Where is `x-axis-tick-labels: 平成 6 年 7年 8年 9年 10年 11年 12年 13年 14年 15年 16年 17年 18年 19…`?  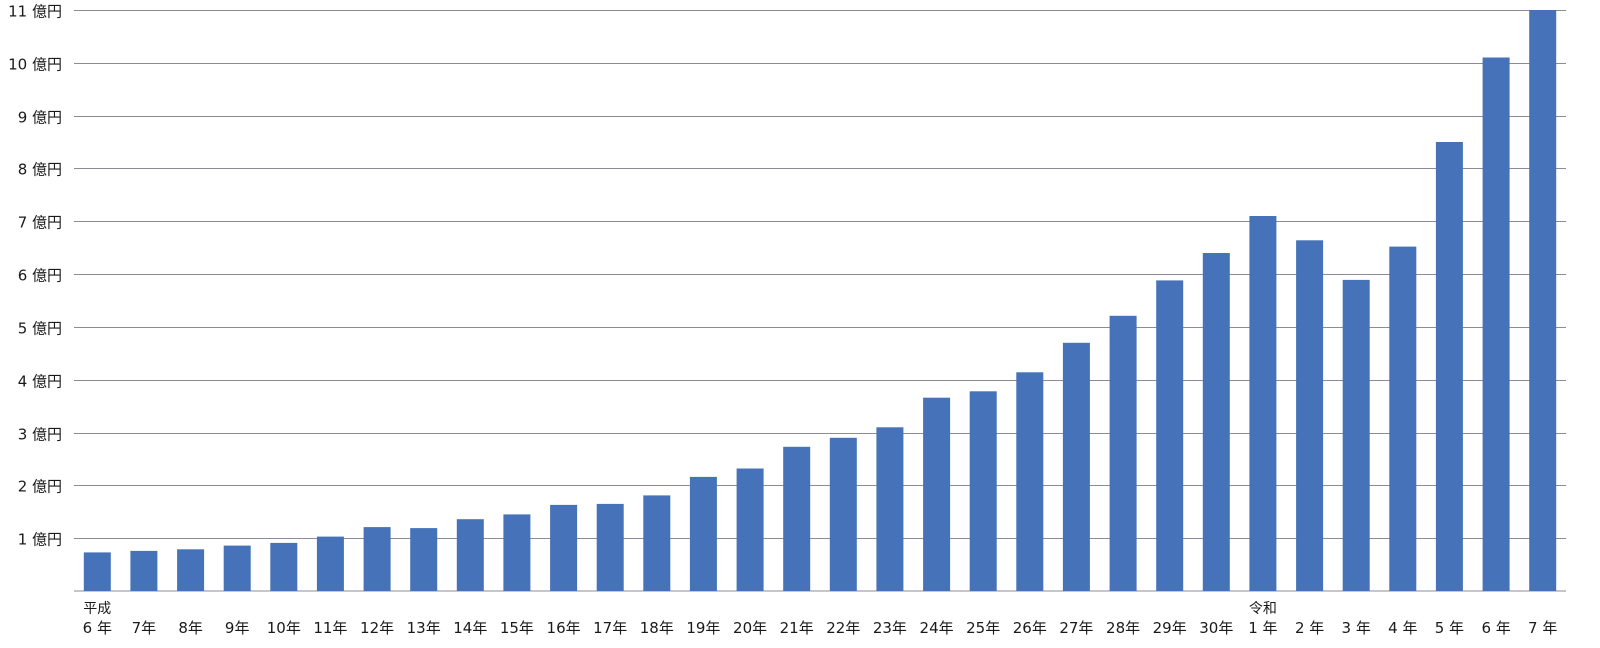
x-axis-tick-labels: 平成 6 年 7年 8年 9年 10年 11年 12年 13年 14年 15年 16年 17年 18年 19… is located at coordinates (820, 619).